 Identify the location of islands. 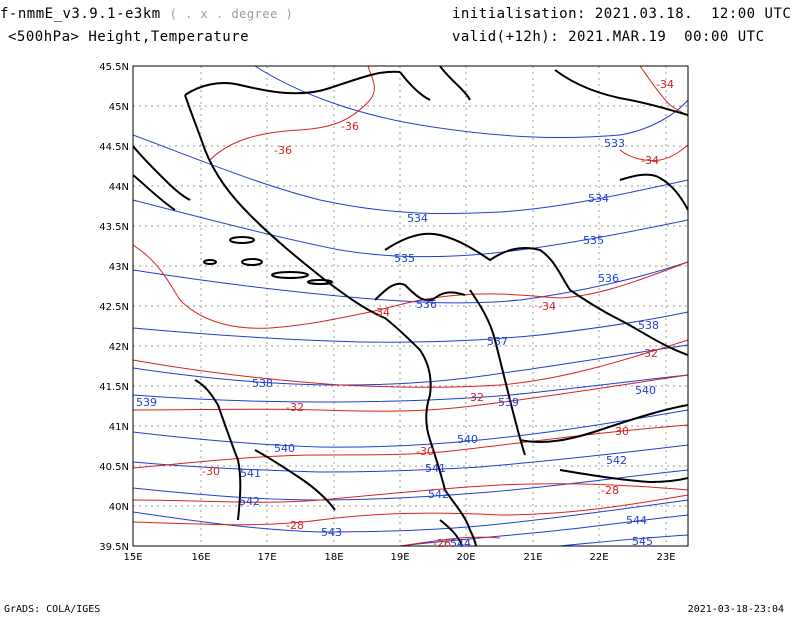
(268, 260).